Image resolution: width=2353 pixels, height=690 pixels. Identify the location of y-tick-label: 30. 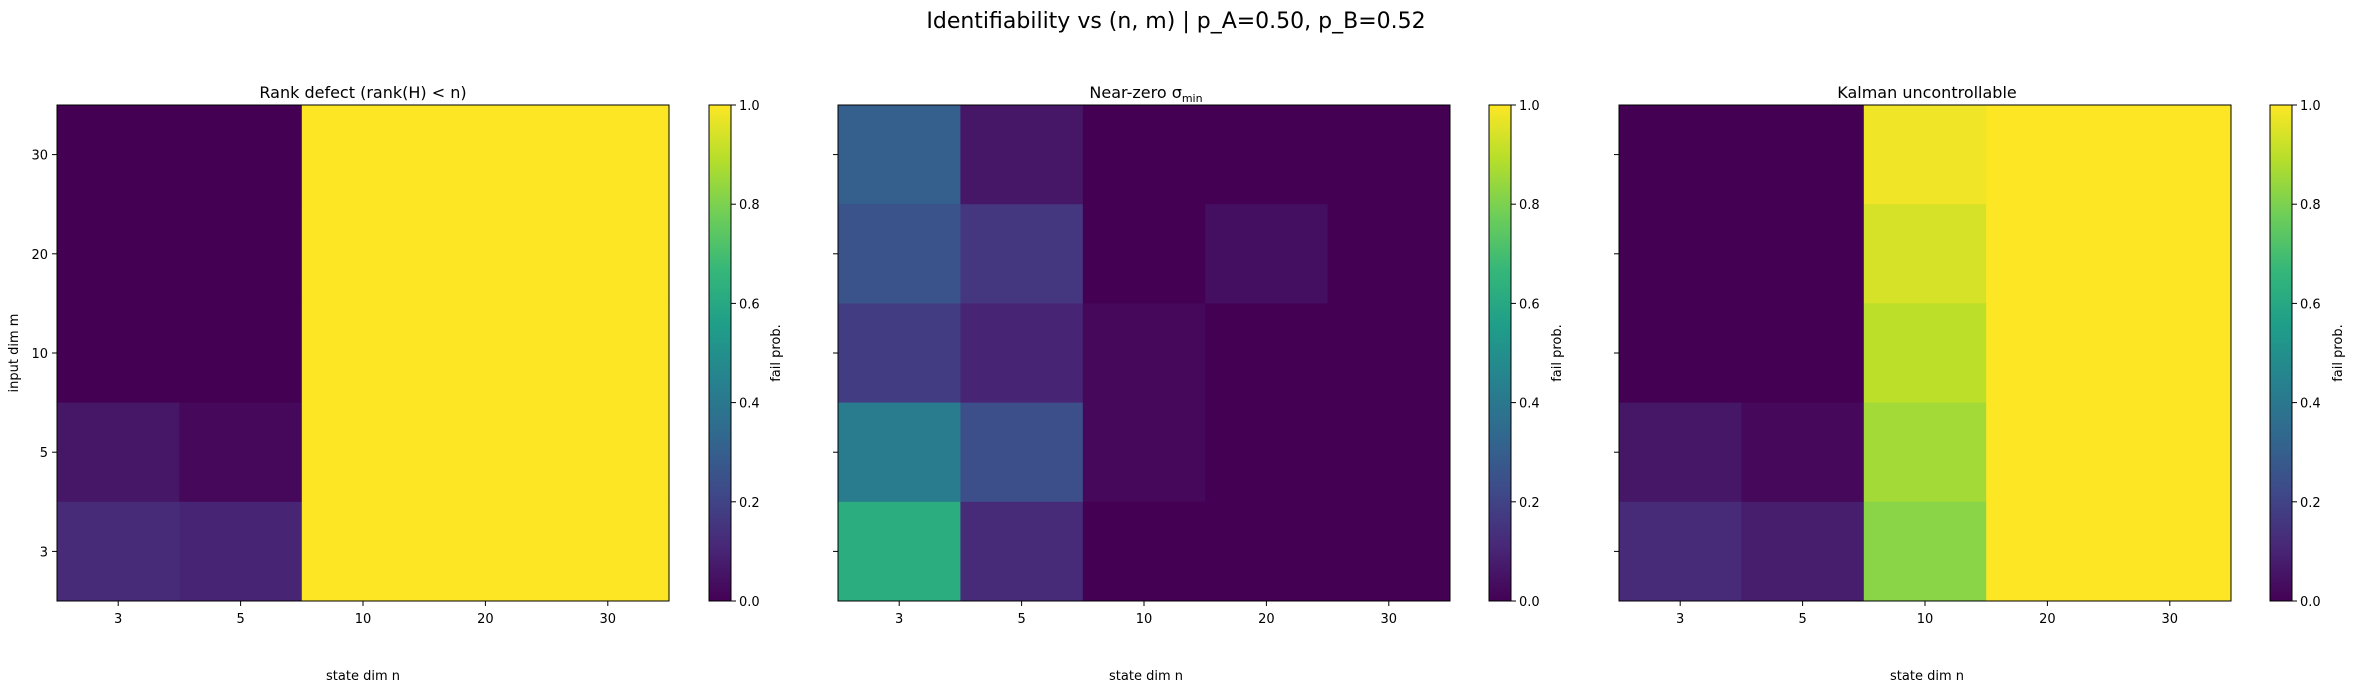
(39, 156).